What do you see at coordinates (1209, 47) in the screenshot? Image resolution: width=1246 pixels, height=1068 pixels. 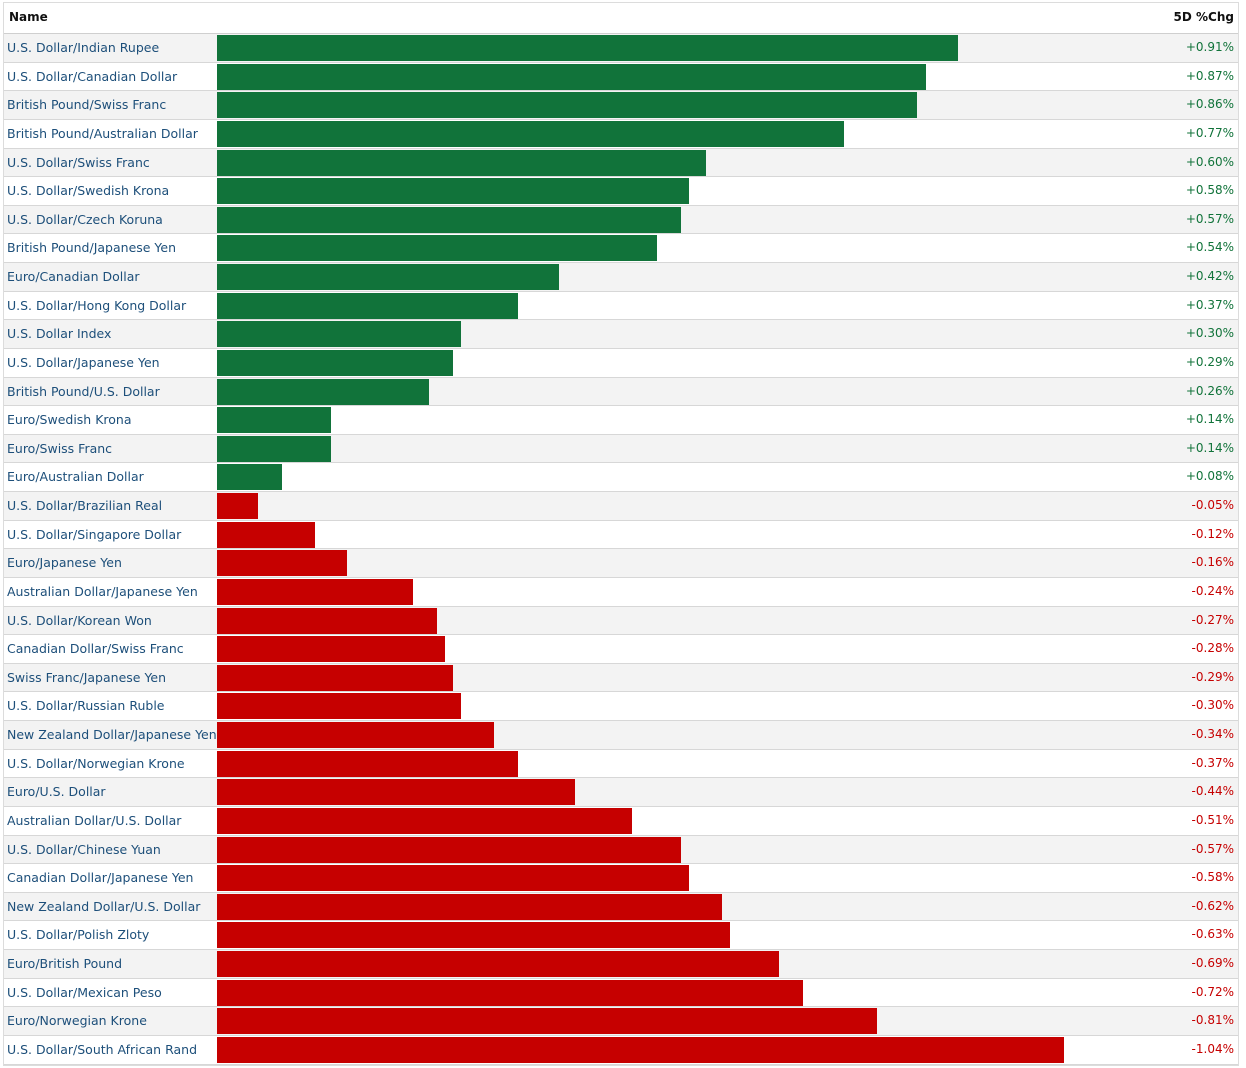 I see `change-value: +0.91%` at bounding box center [1209, 47].